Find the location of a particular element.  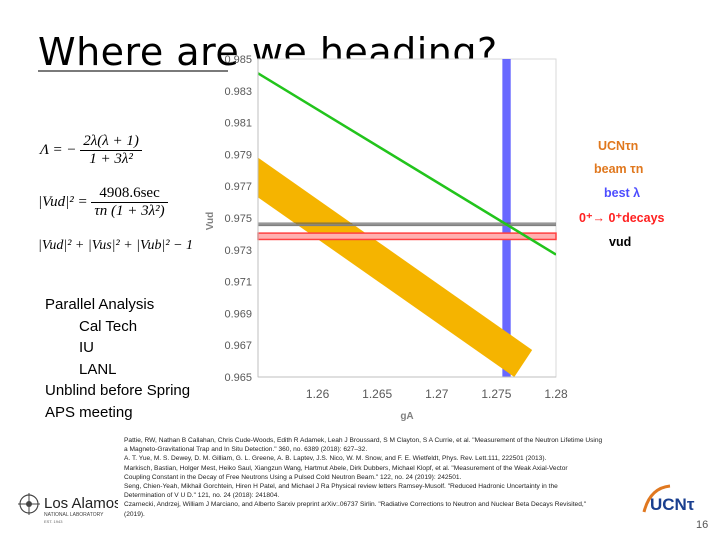

legend-ucn: UCNτn is located at coordinates (618, 146).